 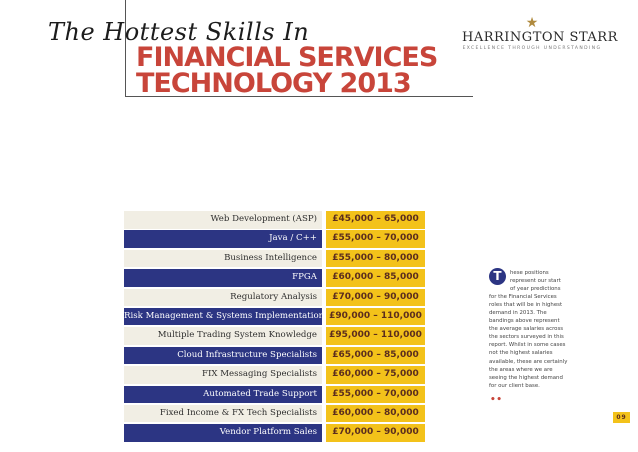 I want to click on intro-line: not the highest salaries, so click(x=521, y=353).